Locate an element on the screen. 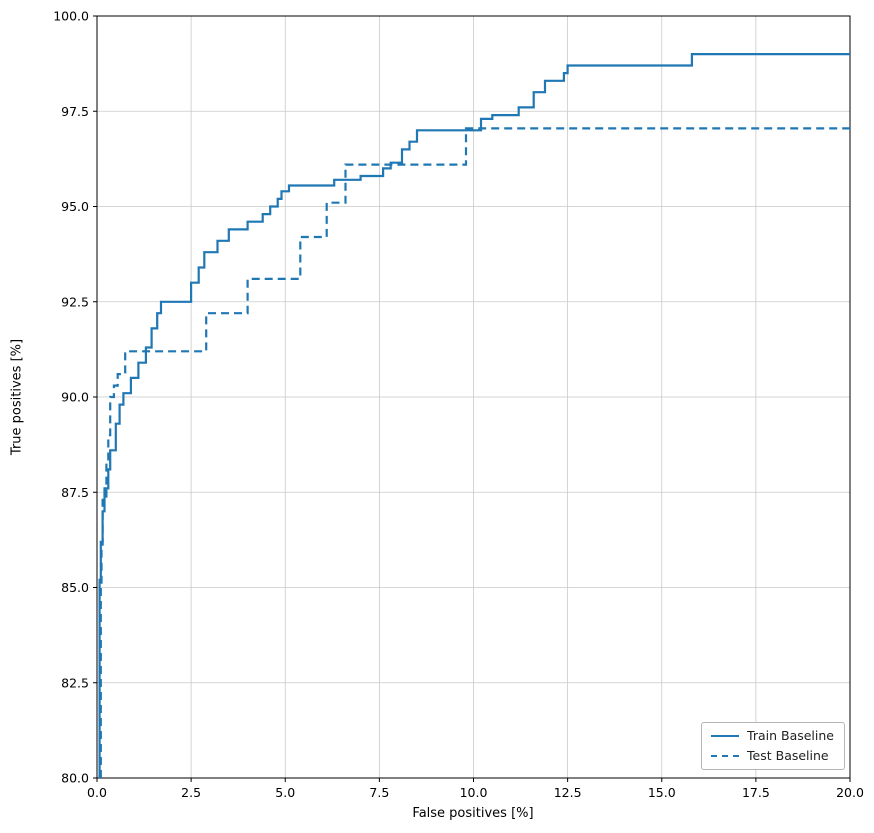  x-tick-label: 10.0 is located at coordinates (474, 792).